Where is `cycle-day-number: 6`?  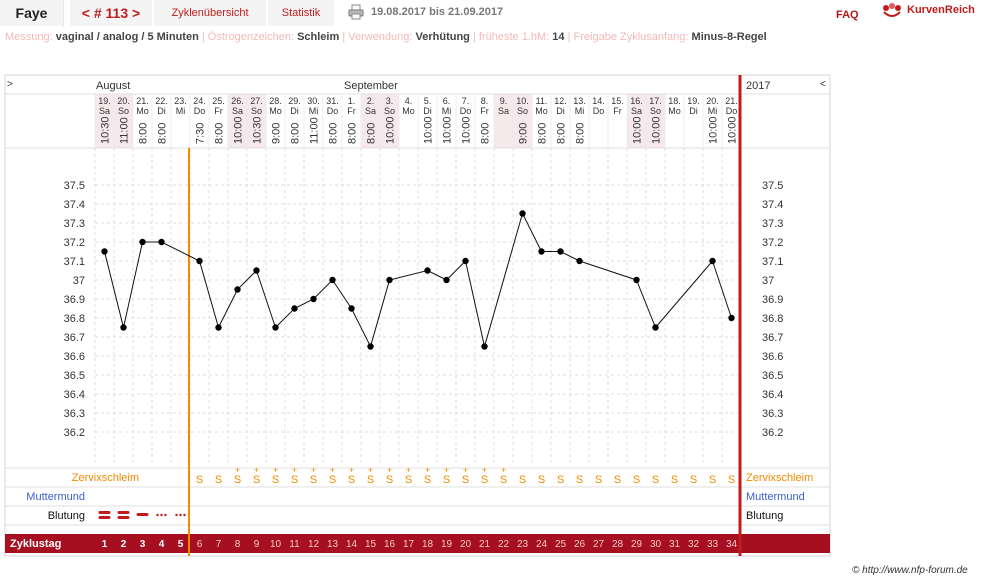
cycle-day-number: 6 is located at coordinates (200, 544).